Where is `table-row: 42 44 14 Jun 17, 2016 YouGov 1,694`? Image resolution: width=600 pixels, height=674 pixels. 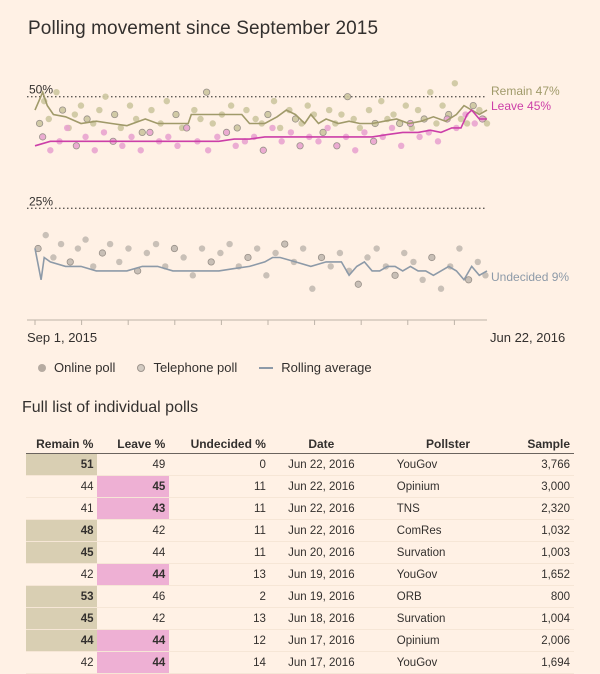 table-row: 42 44 14 Jun 17, 2016 YouGov 1,694 is located at coordinates (300, 662).